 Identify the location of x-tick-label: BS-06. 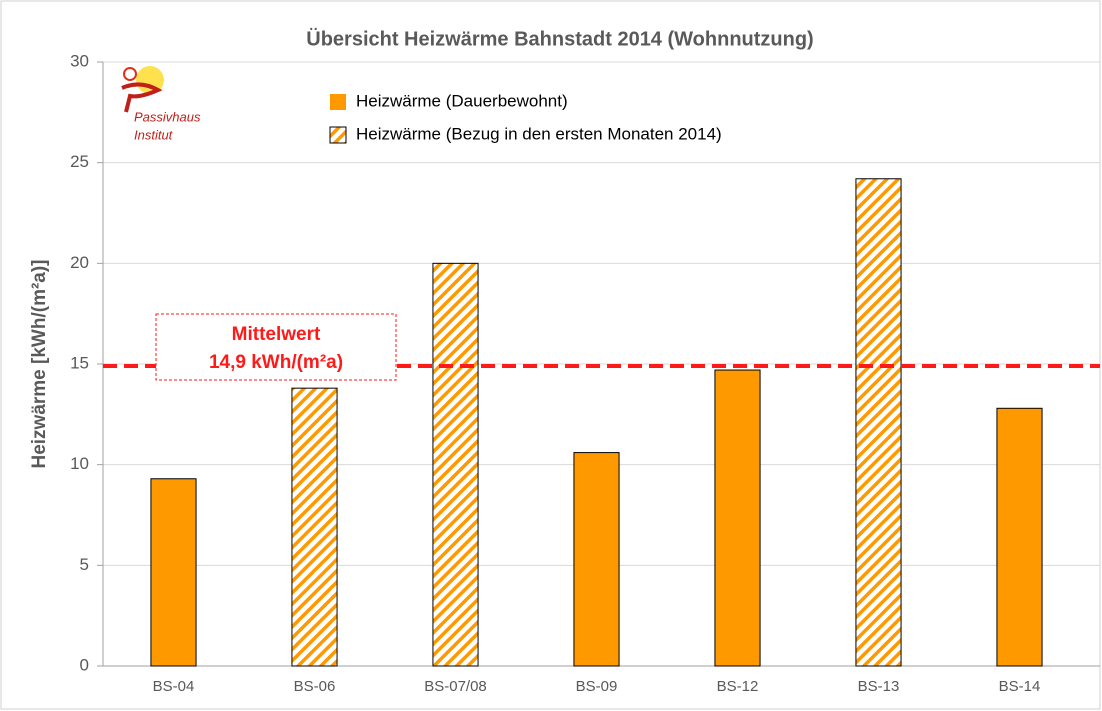
(315, 686).